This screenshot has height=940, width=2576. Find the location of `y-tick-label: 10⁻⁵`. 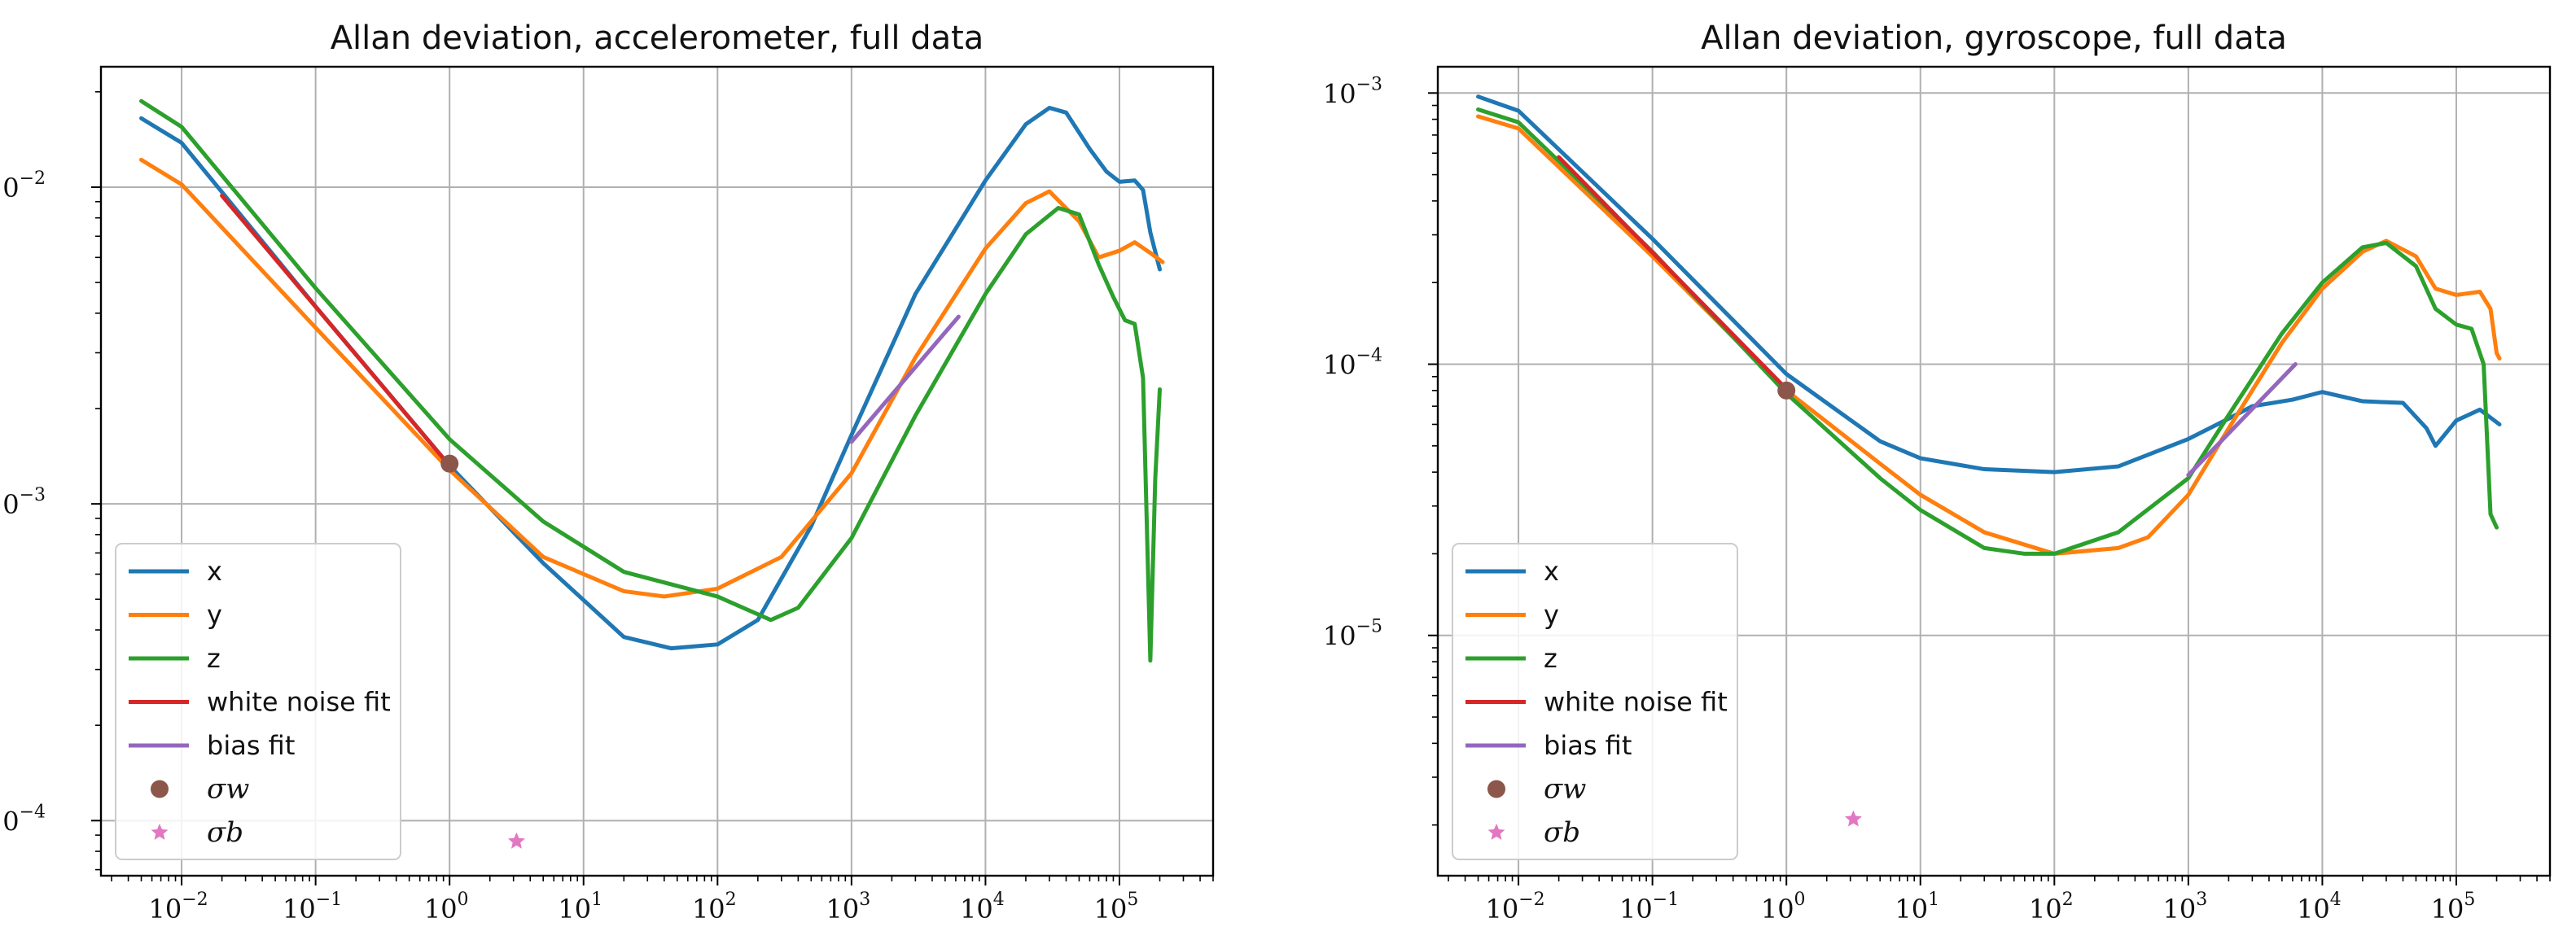

y-tick-label: 10⁻⁵ is located at coordinates (1352, 634).